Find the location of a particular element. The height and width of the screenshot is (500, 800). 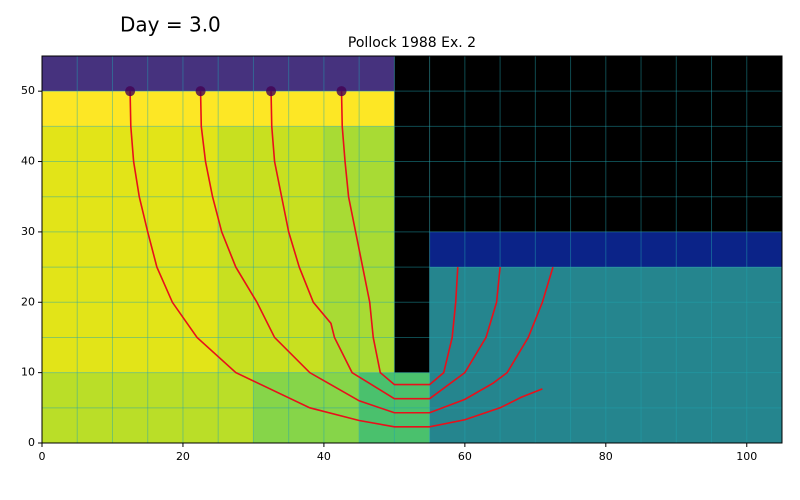

y-tick-label: 40 is located at coordinates (28, 161).